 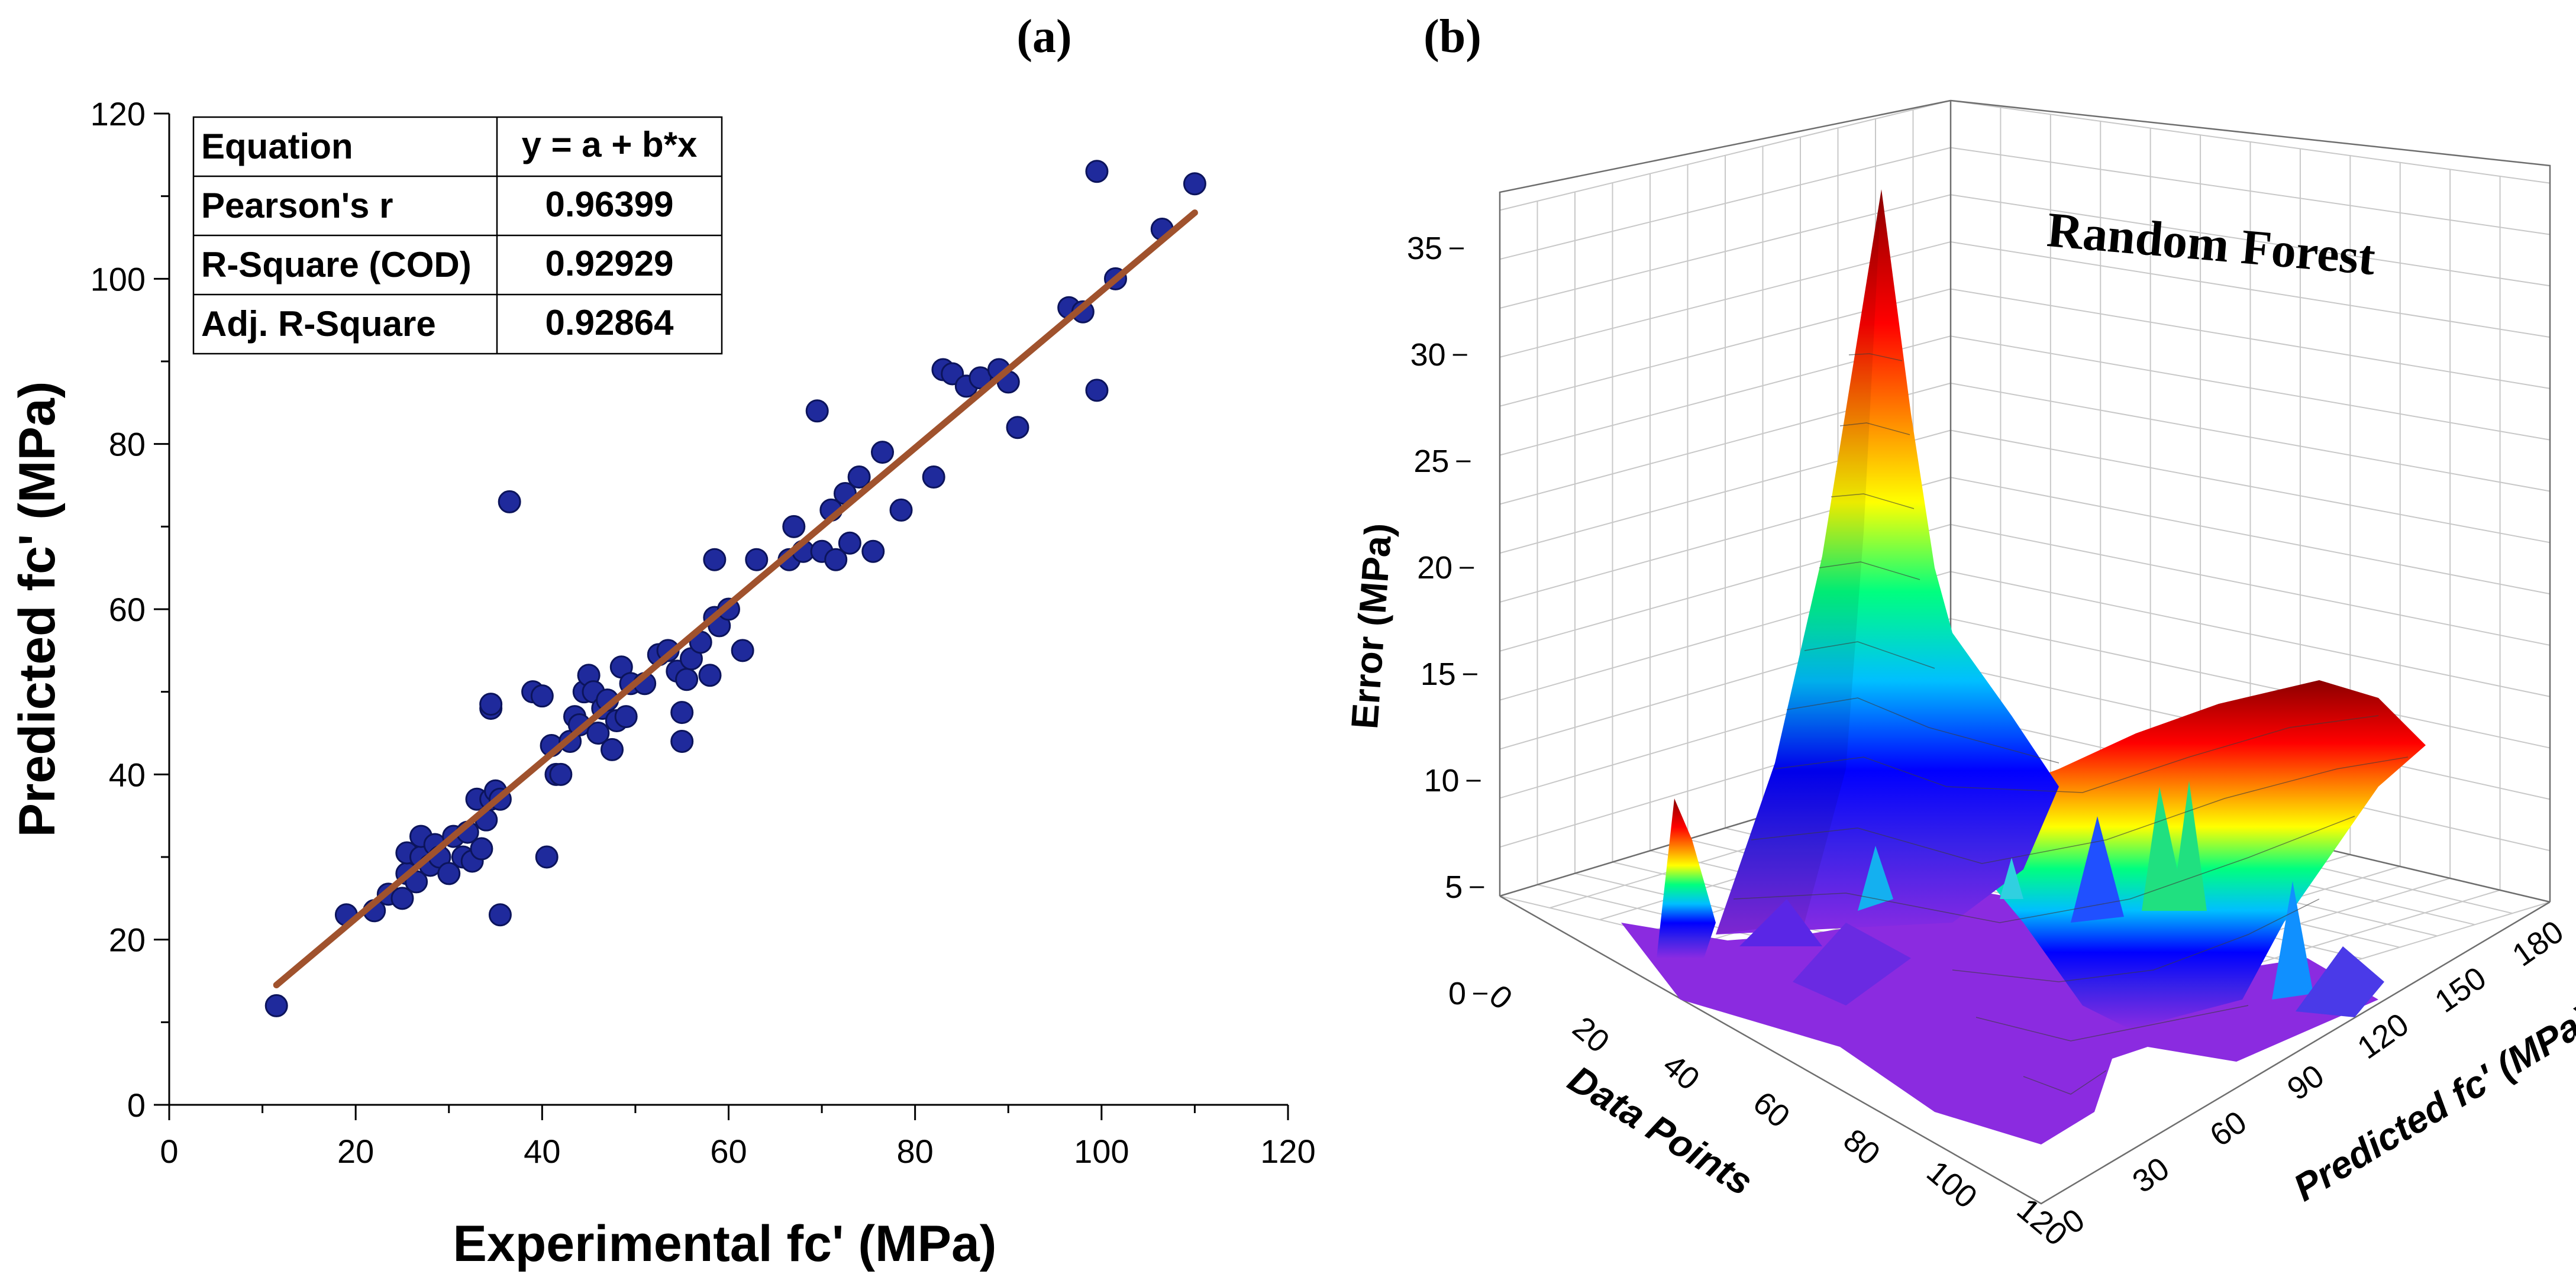 I want to click on y-tick-label: 40, so click(x=127, y=774).